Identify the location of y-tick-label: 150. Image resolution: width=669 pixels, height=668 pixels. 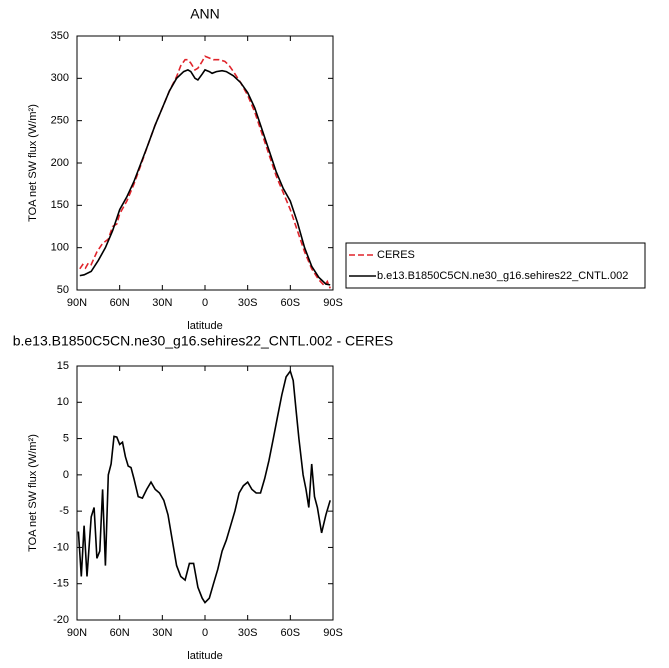
(60, 205).